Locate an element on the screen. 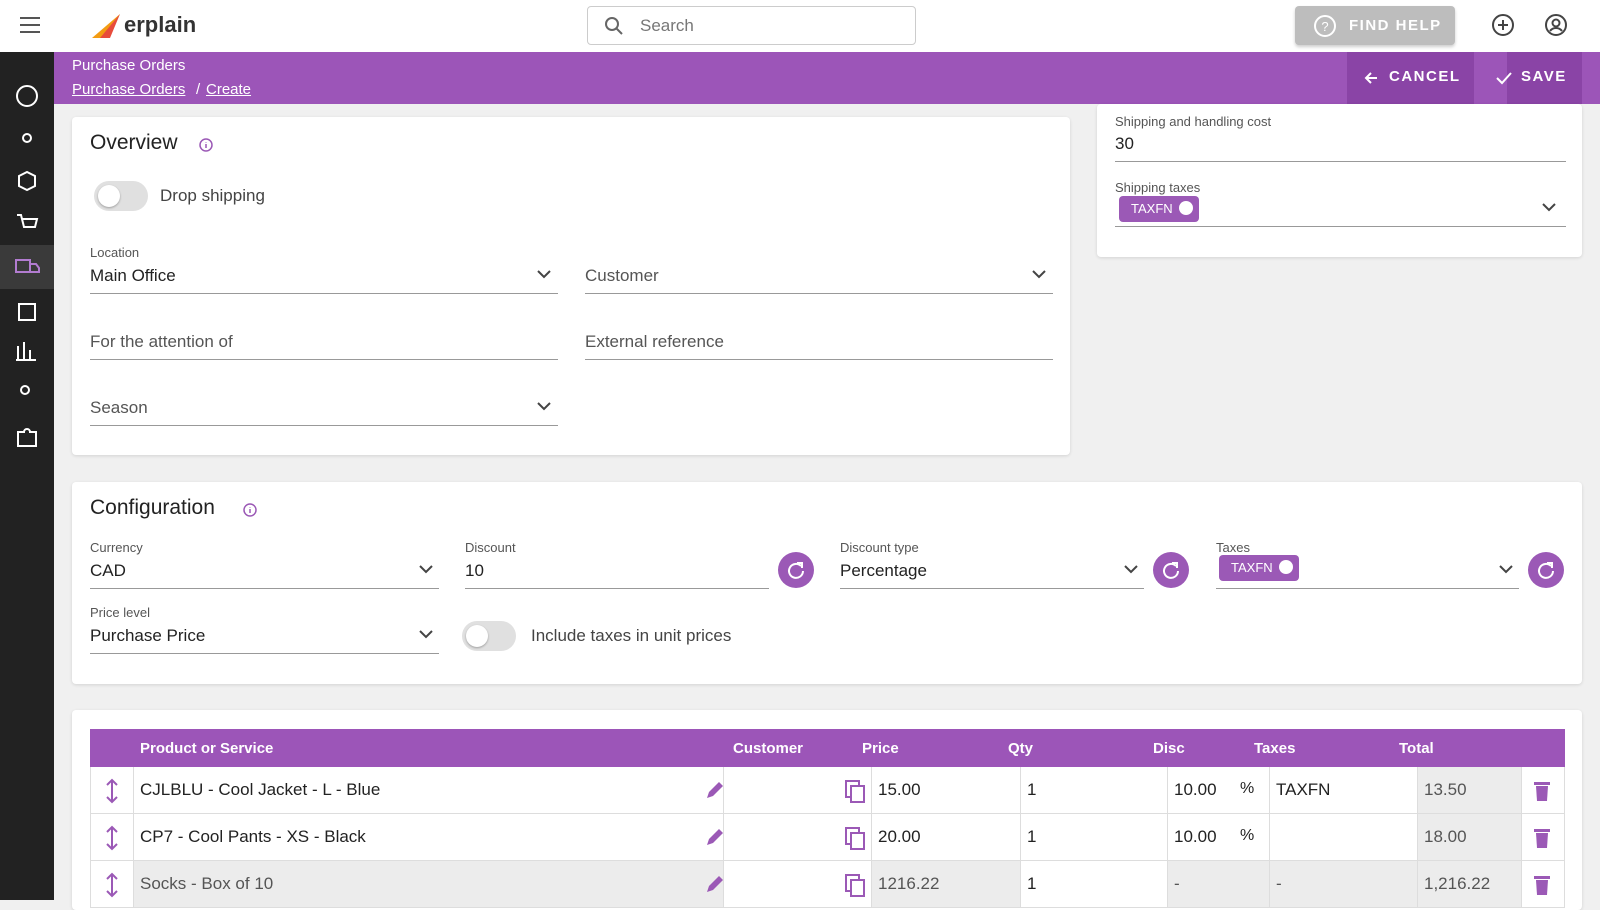 This screenshot has height=910, width=1600. price-cell: 20.00 is located at coordinates (946, 837).